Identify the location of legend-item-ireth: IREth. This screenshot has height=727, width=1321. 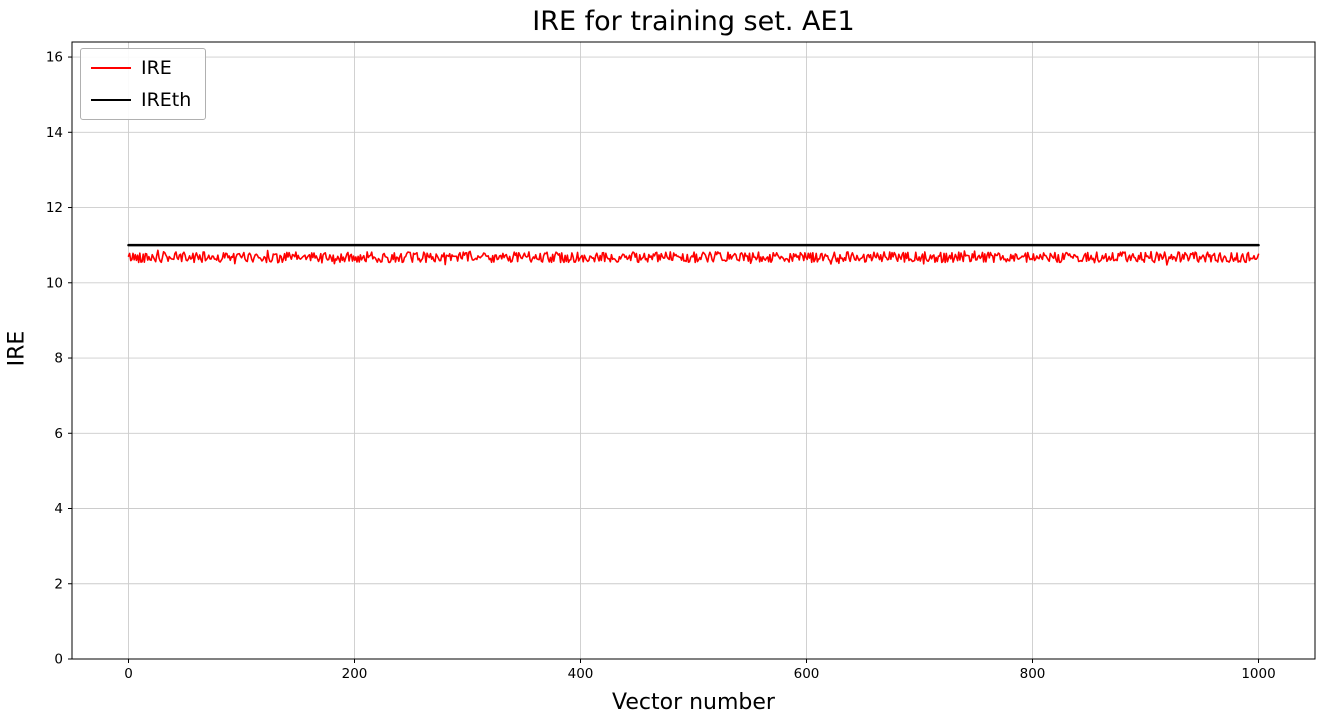
(141, 100).